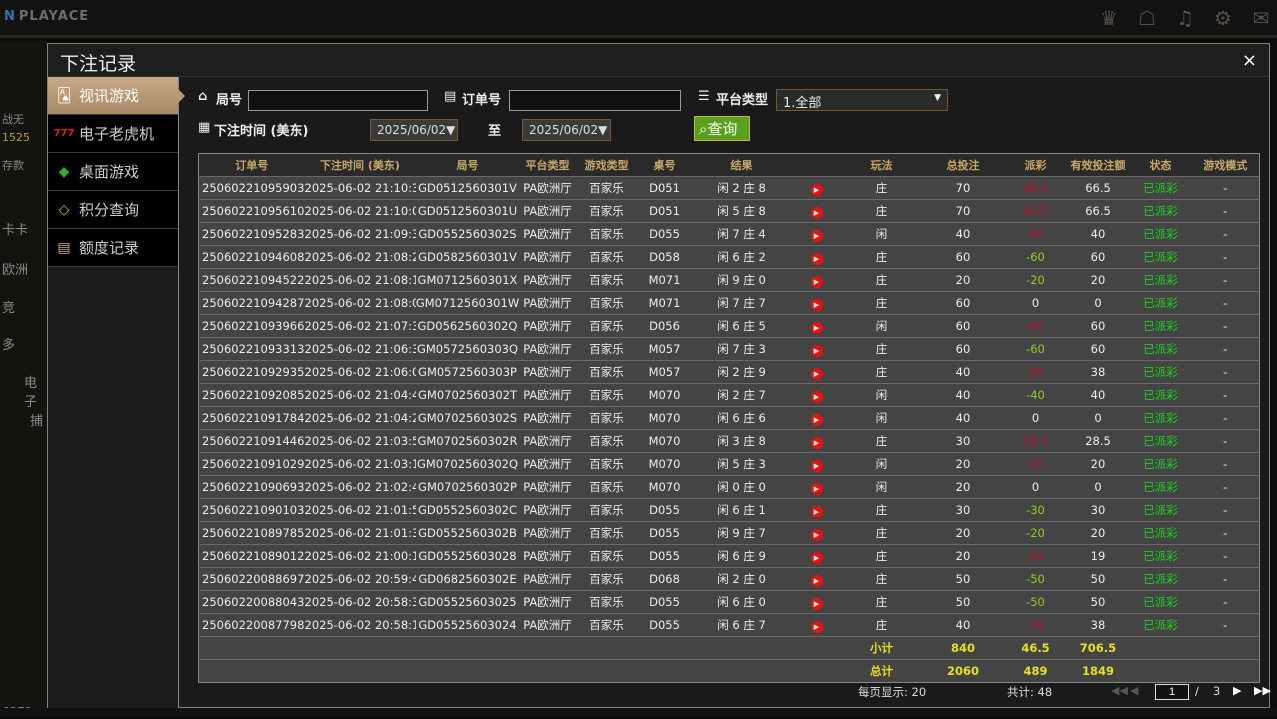 The image size is (1277, 719). I want to click on sidebar-item-live-games: 🂡 视讯游戏, so click(116, 96).